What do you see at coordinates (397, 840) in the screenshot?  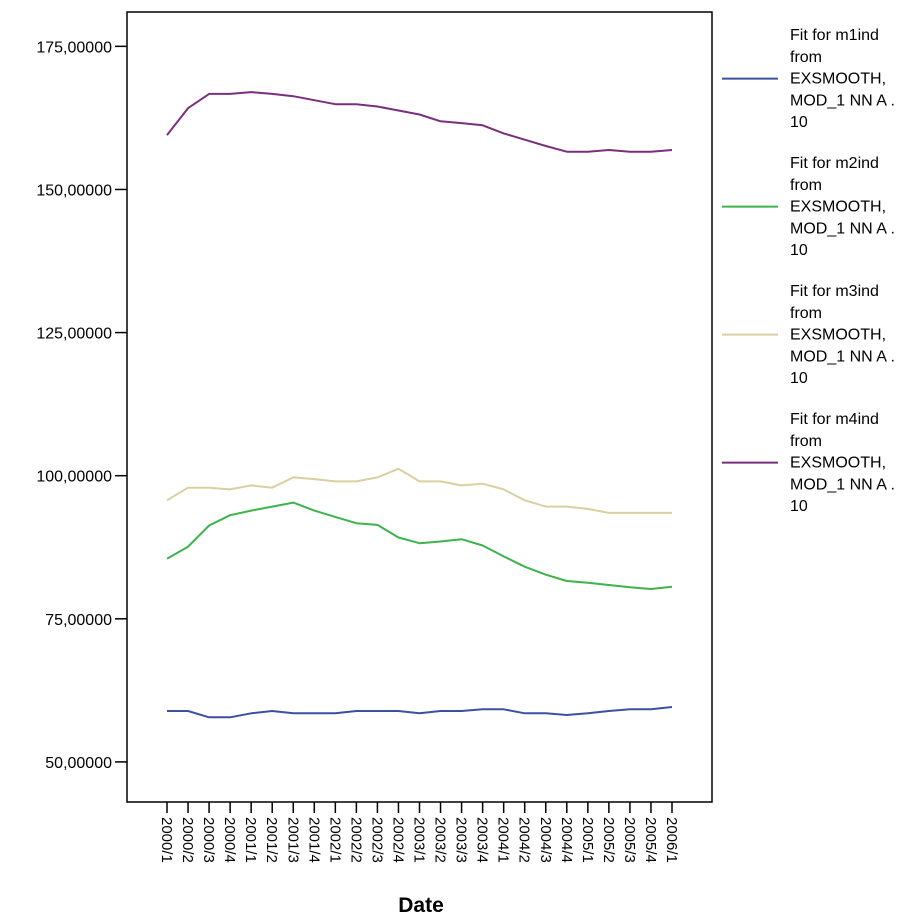 I see `x-tick-label: 2002/4` at bounding box center [397, 840].